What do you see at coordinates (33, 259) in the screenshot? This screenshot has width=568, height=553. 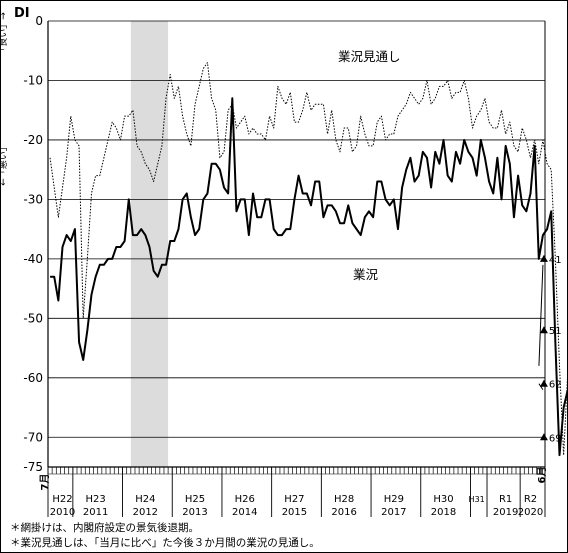 I see `y-tick-label: -40` at bounding box center [33, 259].